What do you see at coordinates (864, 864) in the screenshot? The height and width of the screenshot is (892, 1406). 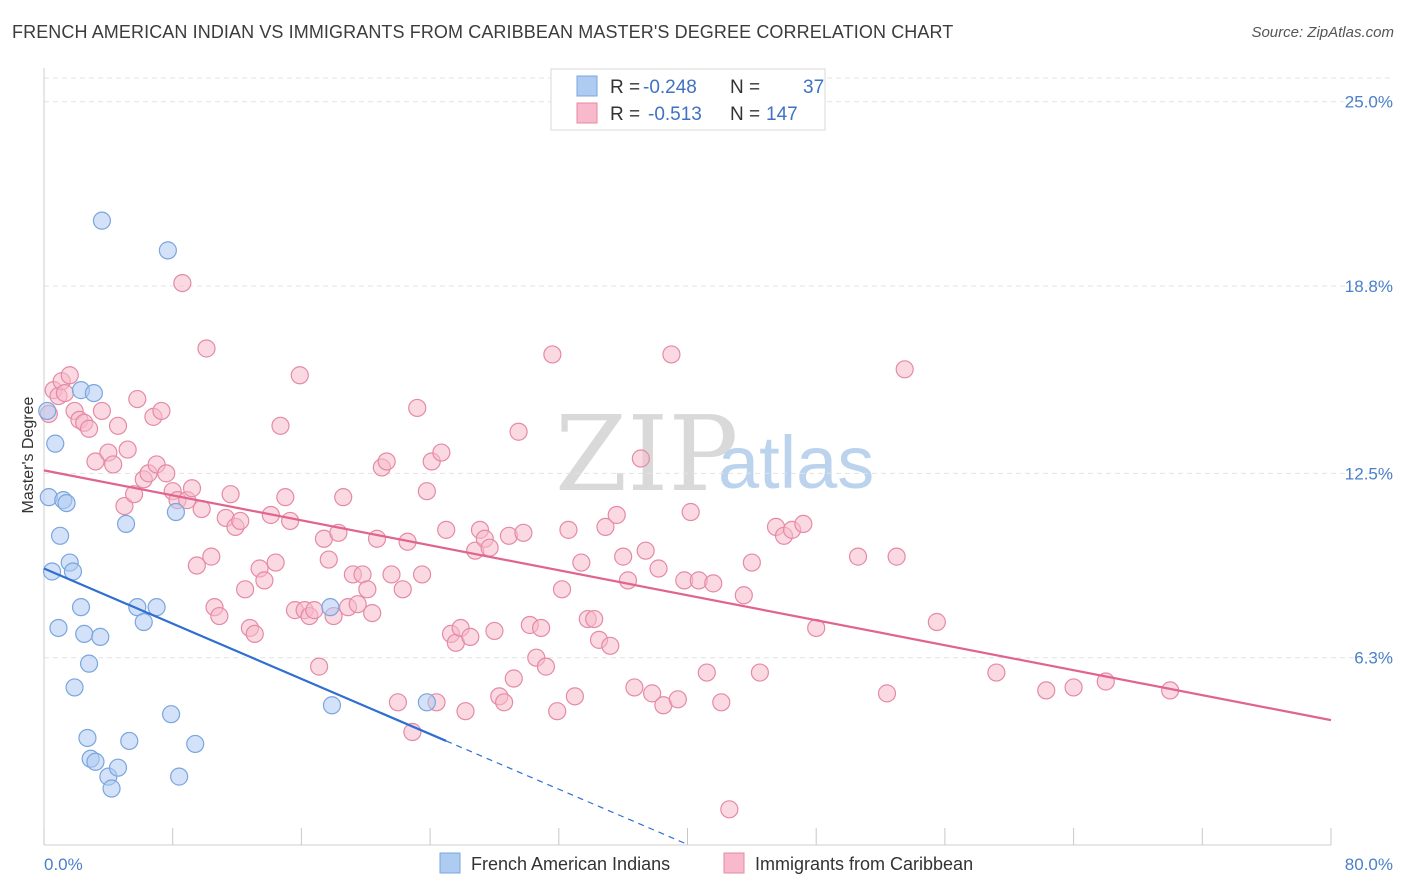 I see `bottom-legend-label-pink: Immigrants from Caribbean` at bounding box center [864, 864].